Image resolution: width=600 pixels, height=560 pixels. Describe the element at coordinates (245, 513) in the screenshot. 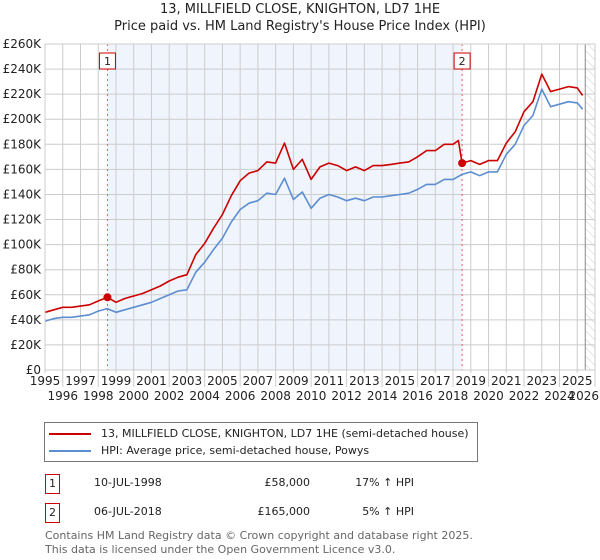

I see `transaction-row: 2 06-JUL-2018 £165,000 5% ↑ HPI` at that location.